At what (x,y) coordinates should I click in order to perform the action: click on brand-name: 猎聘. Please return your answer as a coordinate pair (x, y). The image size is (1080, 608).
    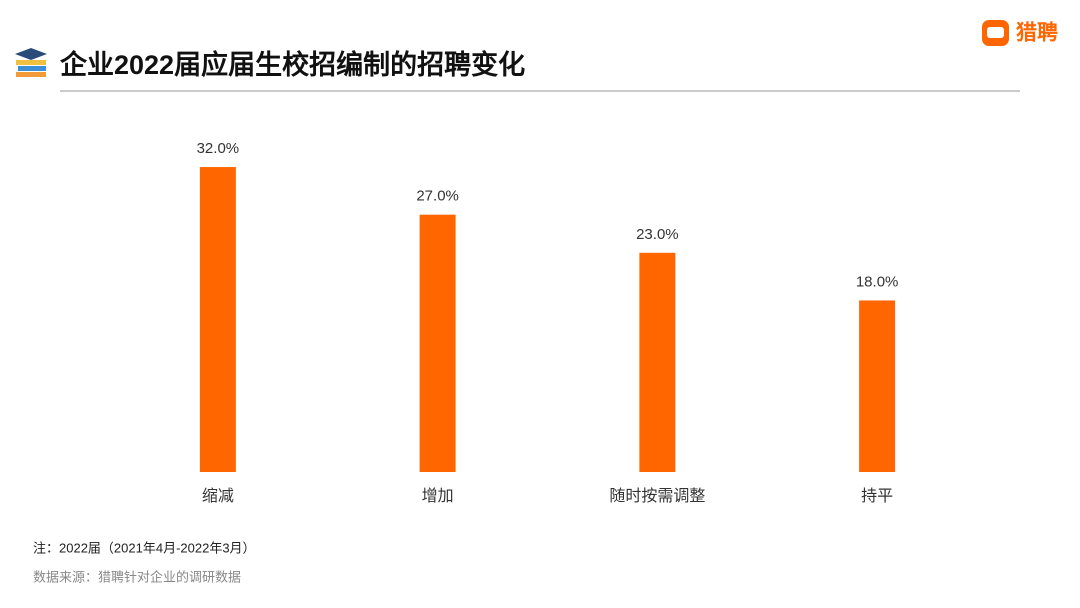
    Looking at the image, I should click on (1037, 33).